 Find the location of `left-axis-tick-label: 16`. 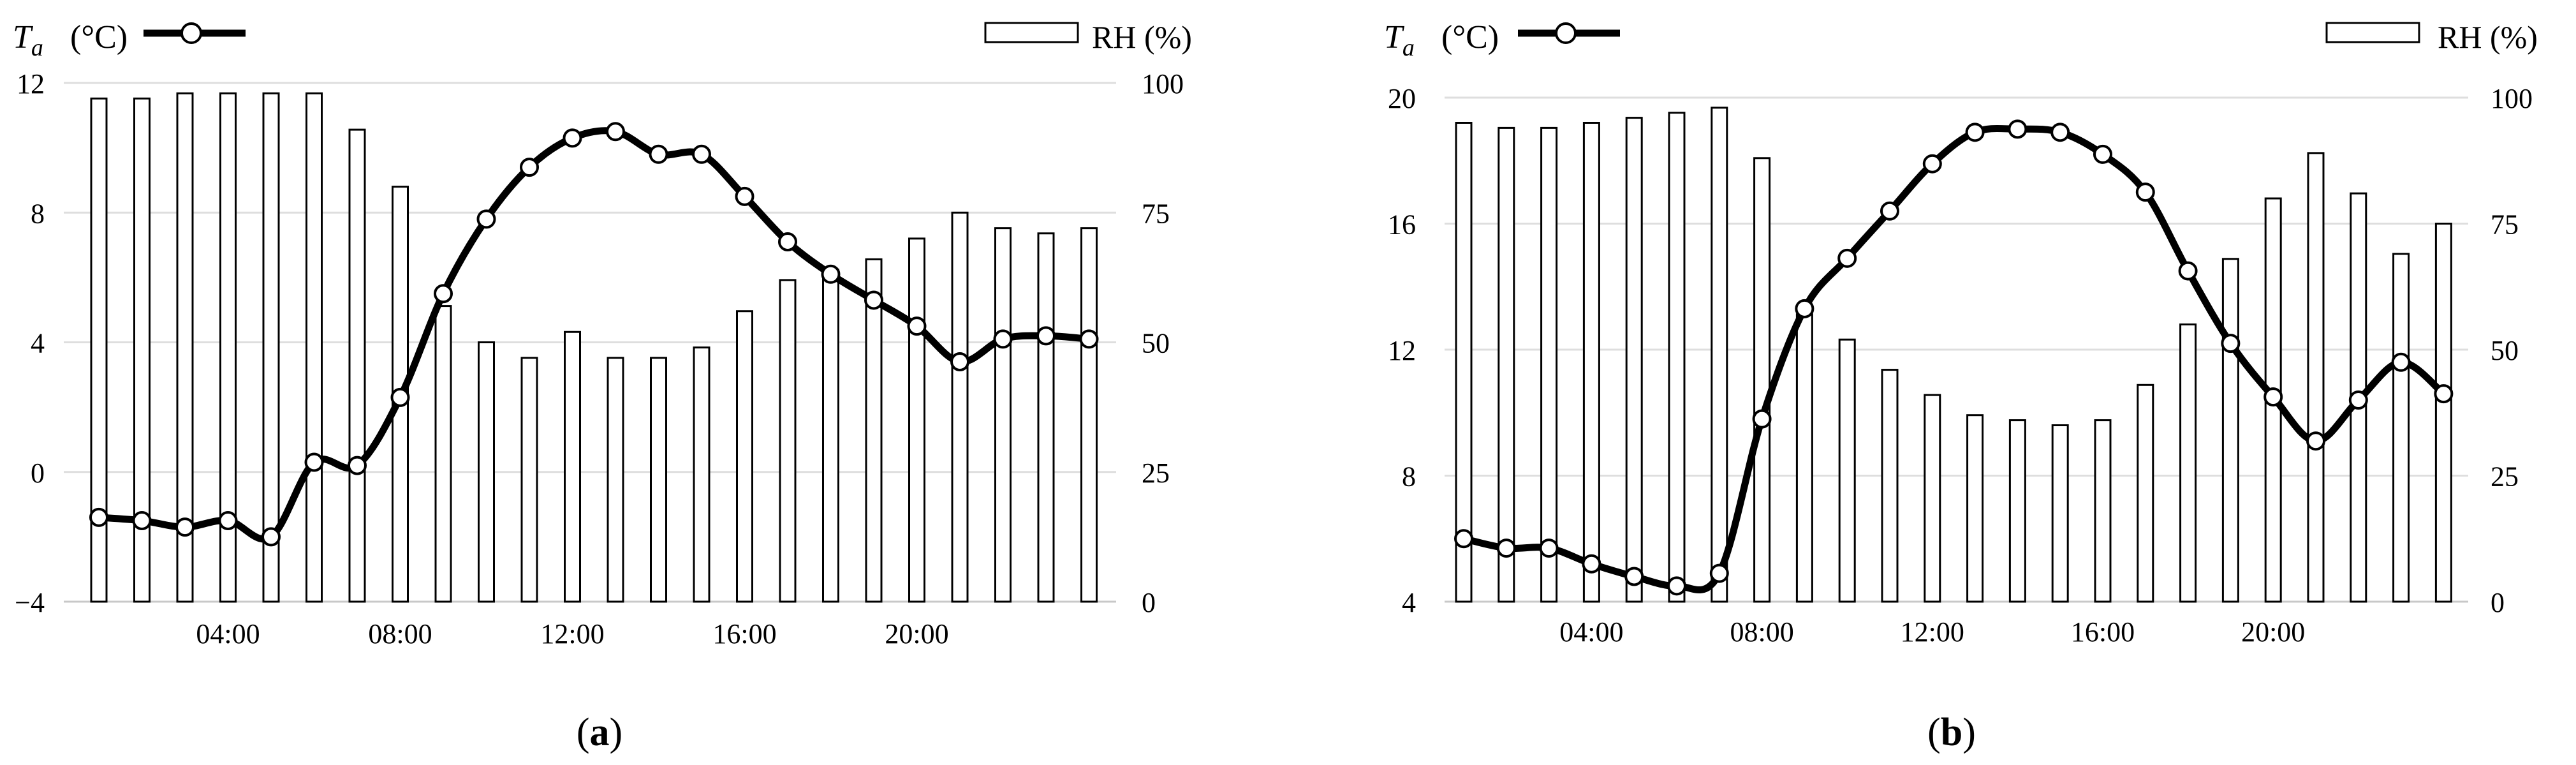

left-axis-tick-label: 16 is located at coordinates (1402, 225).